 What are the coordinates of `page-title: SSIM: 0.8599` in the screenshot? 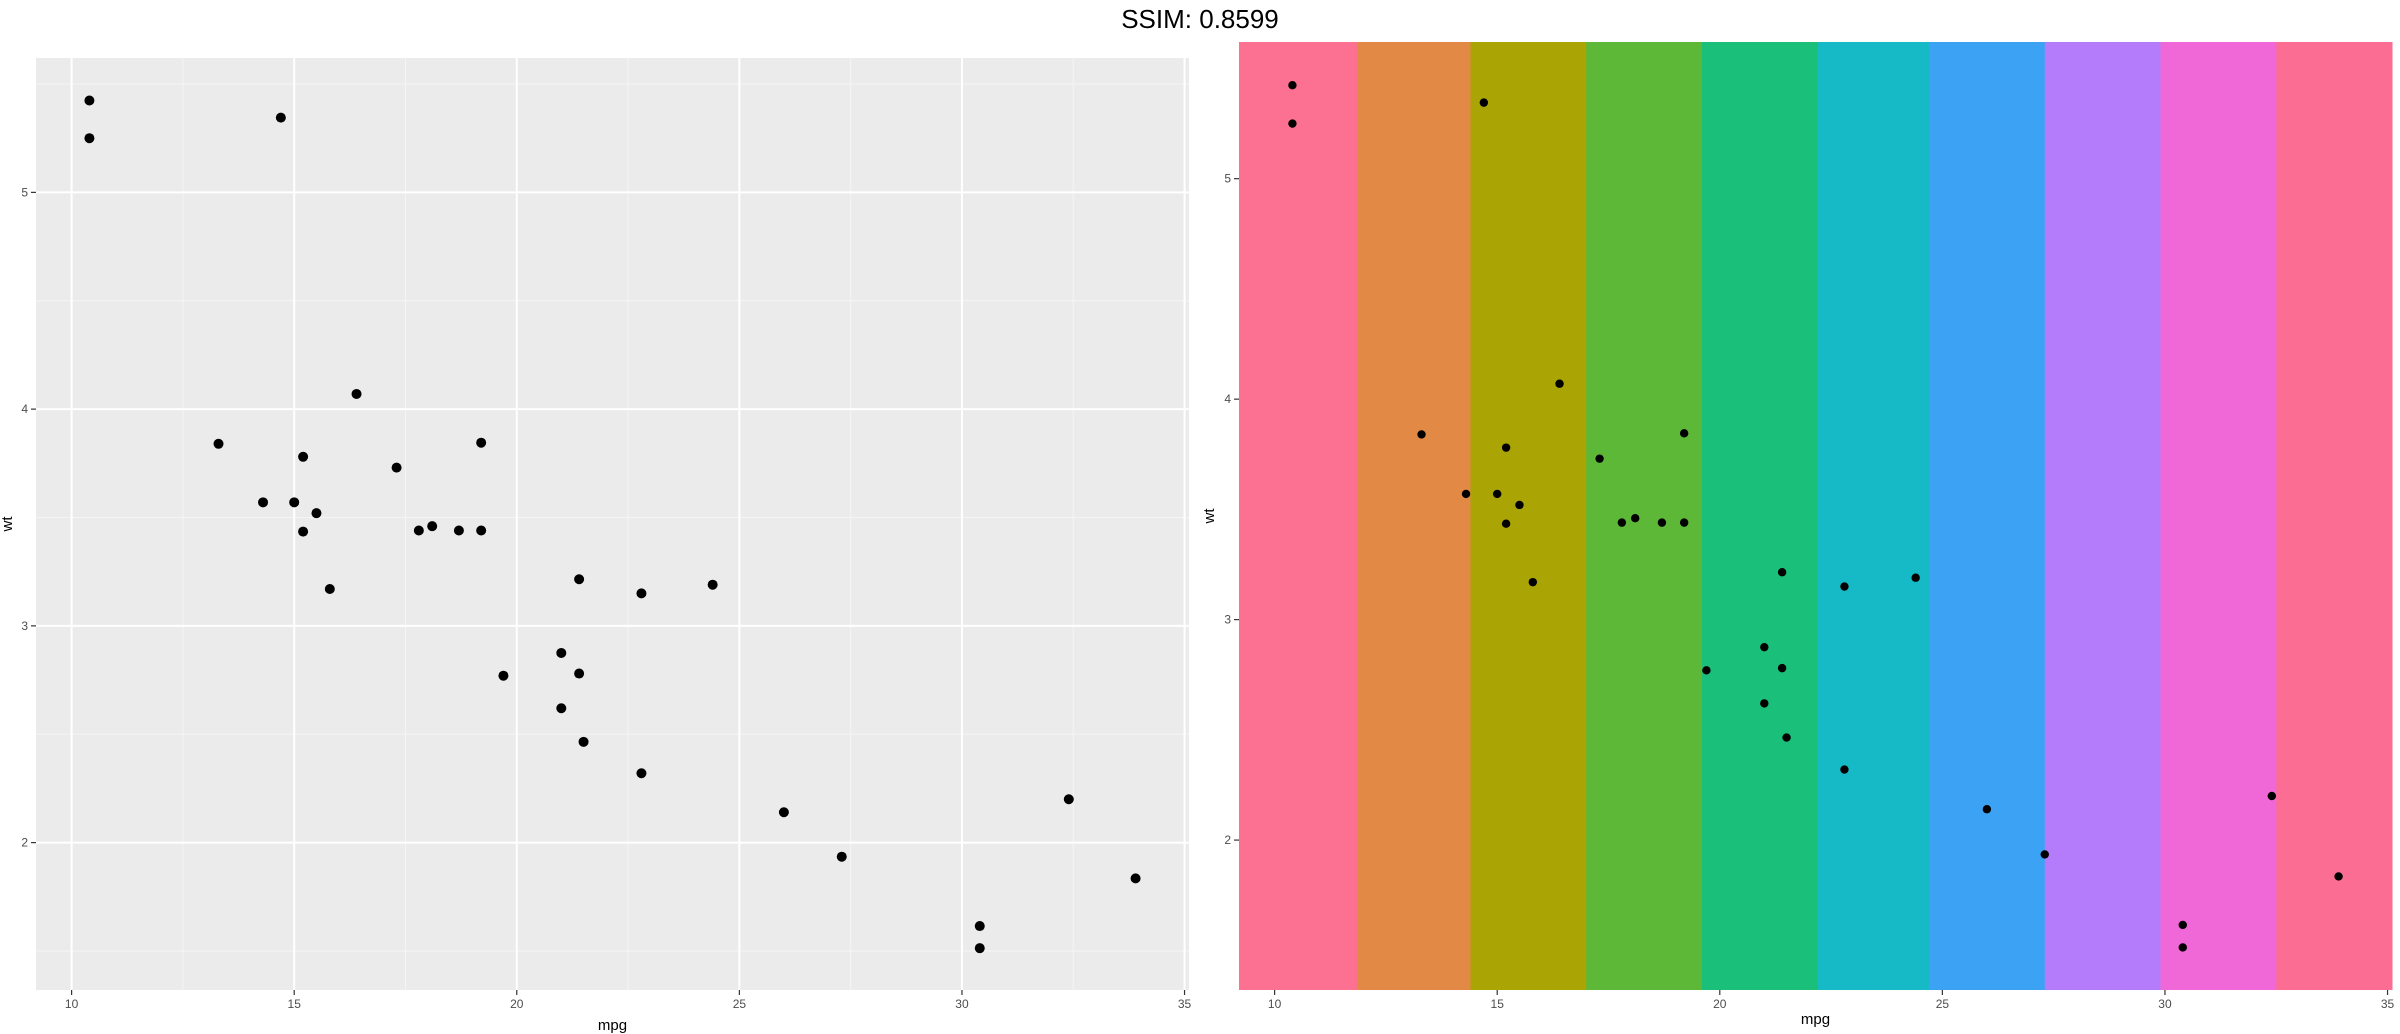 It's located at (1200, 19).